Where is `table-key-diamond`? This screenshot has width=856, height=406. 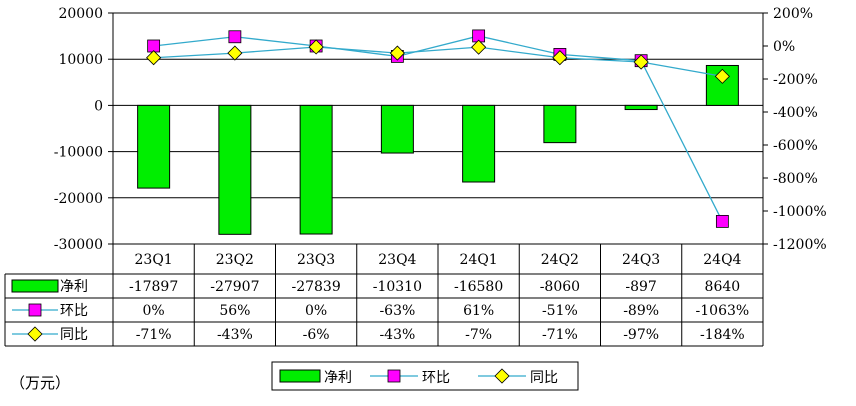 table-key-diamond is located at coordinates (35, 334).